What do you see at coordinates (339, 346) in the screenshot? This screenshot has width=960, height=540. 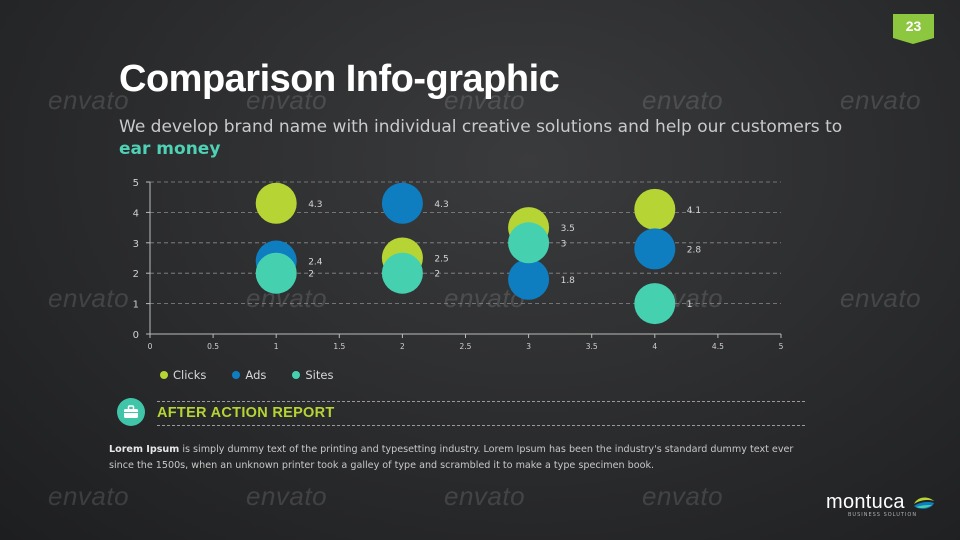 I see `x-tick-label: 1.5` at bounding box center [339, 346].